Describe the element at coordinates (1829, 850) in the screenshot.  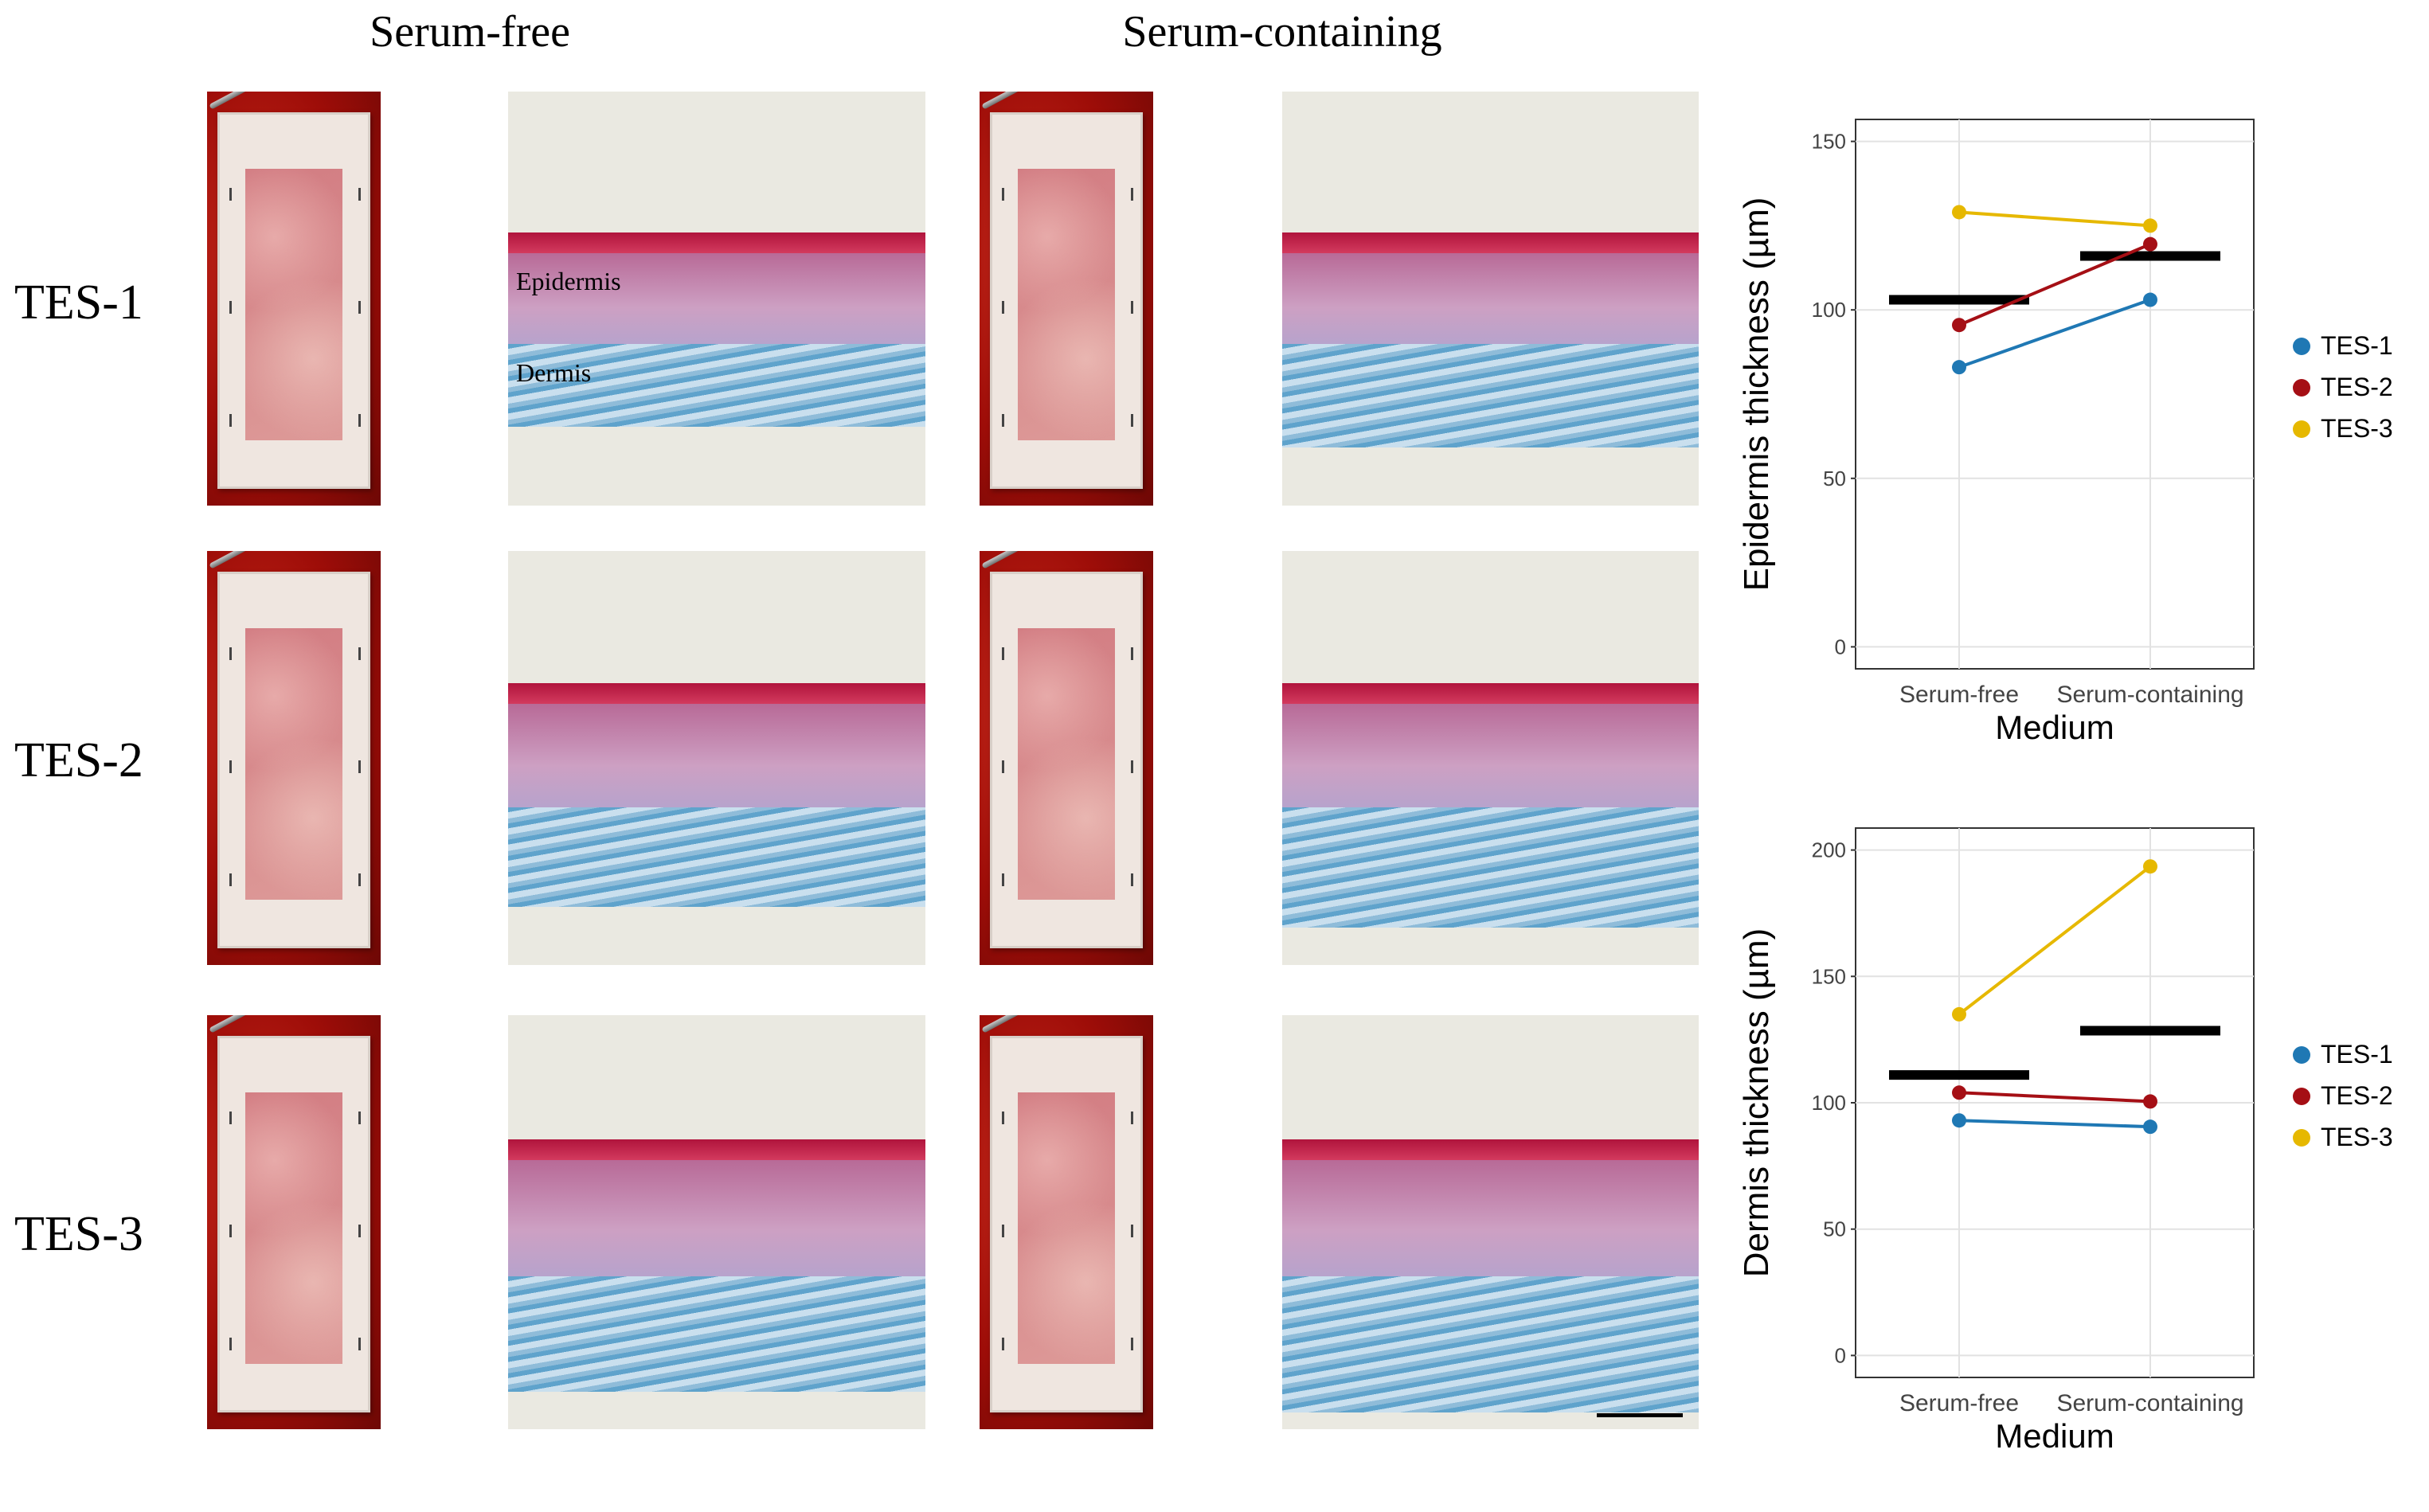
I see `y-tick-label: 200` at that location.